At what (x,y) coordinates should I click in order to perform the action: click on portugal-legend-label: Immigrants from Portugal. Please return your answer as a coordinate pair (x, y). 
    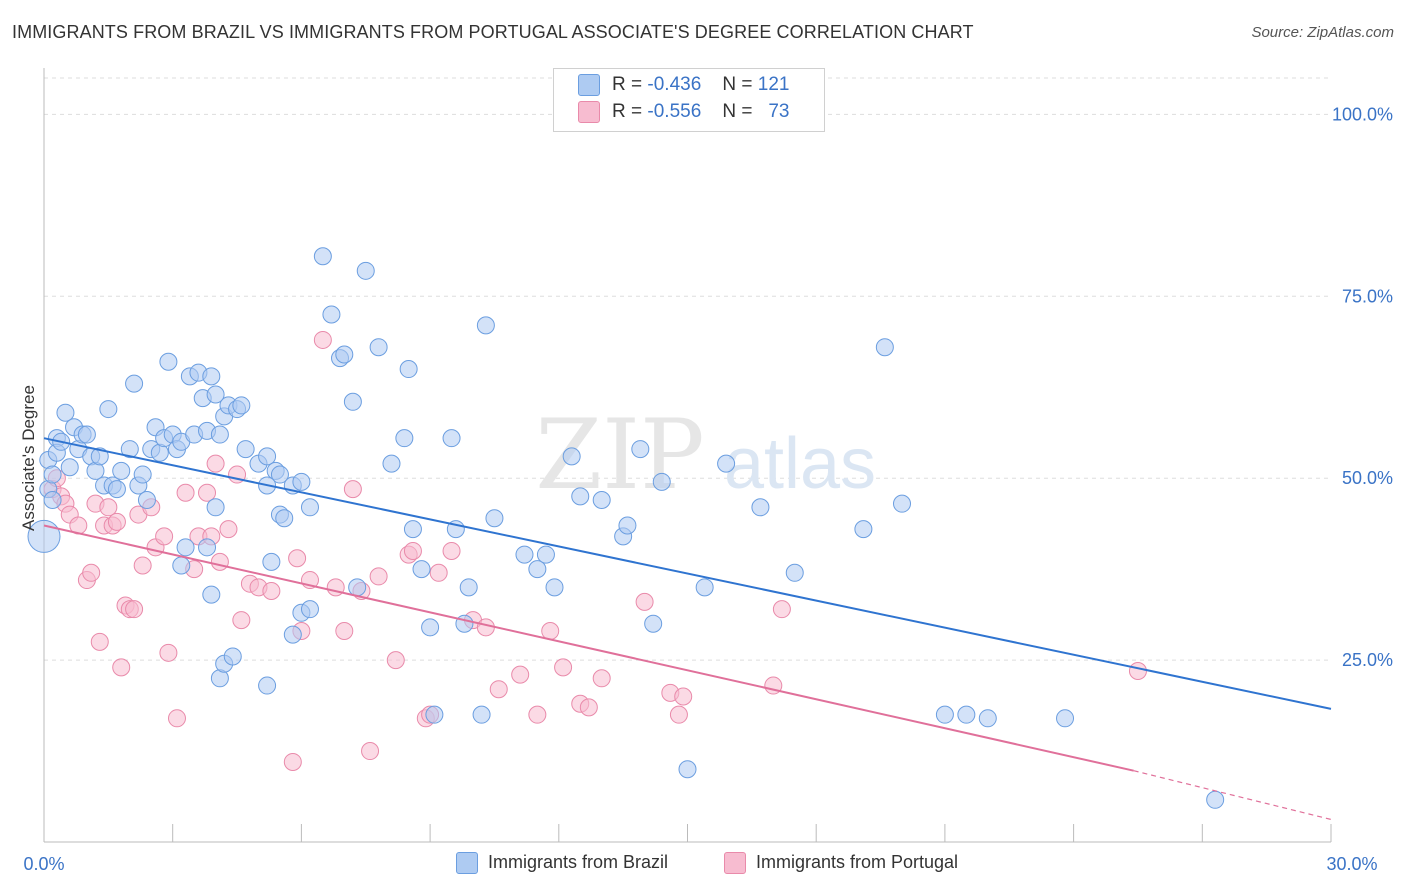
    Looking at the image, I should click on (857, 862).